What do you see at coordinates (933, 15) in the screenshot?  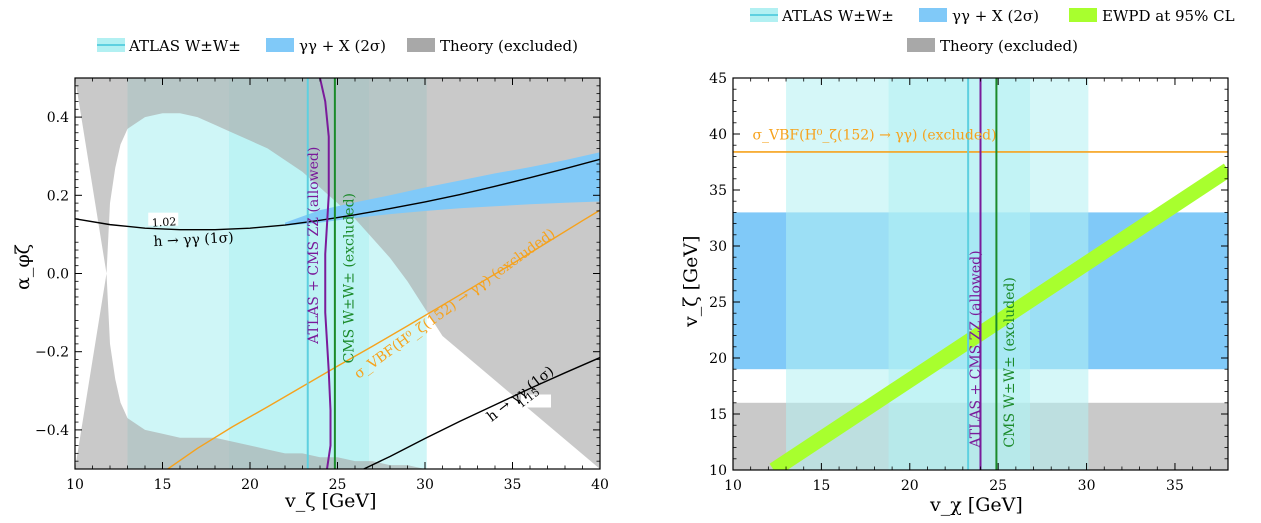 I see `legend-swatch-gamma-right` at bounding box center [933, 15].